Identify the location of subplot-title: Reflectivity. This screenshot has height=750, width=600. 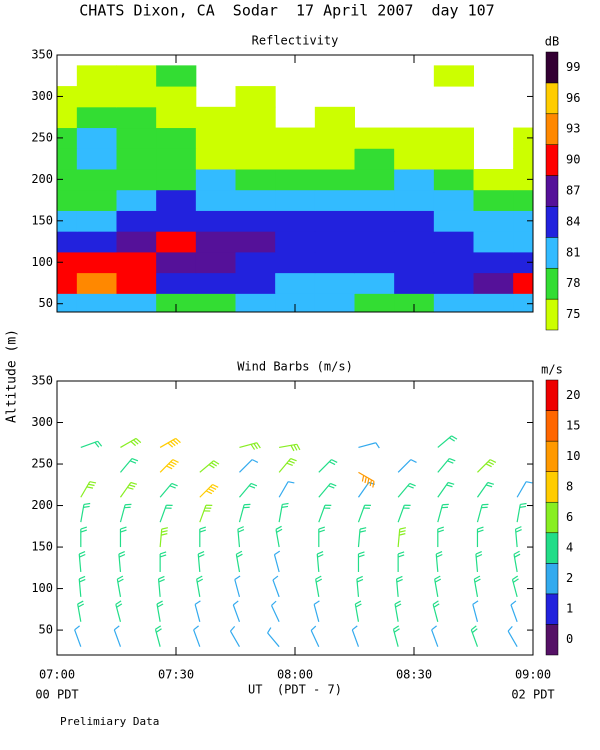
(295, 41).